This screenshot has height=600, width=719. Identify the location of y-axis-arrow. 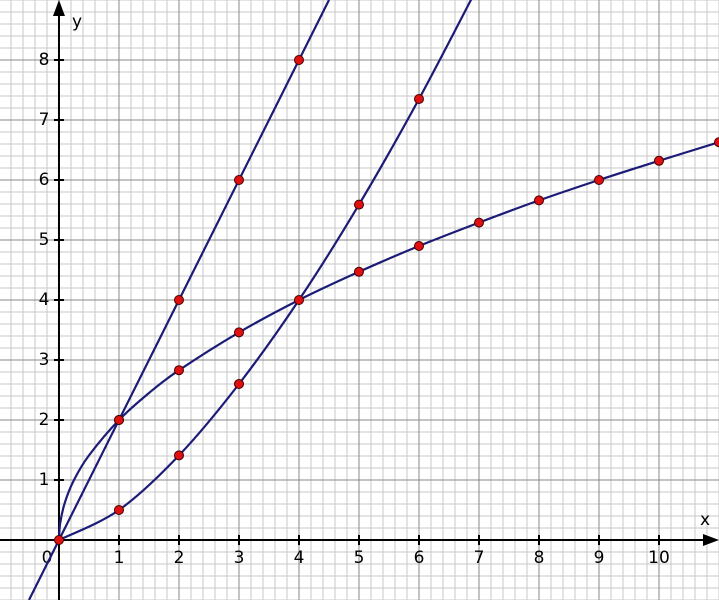
(58, 8).